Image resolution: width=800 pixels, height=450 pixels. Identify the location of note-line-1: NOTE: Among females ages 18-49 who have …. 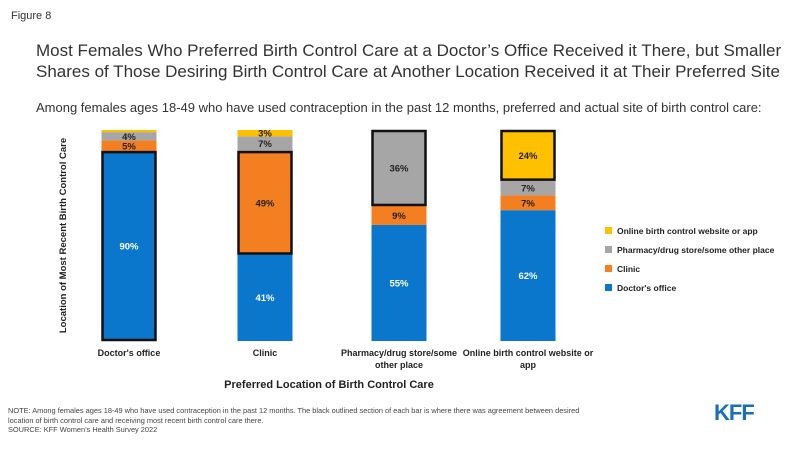
(294, 410).